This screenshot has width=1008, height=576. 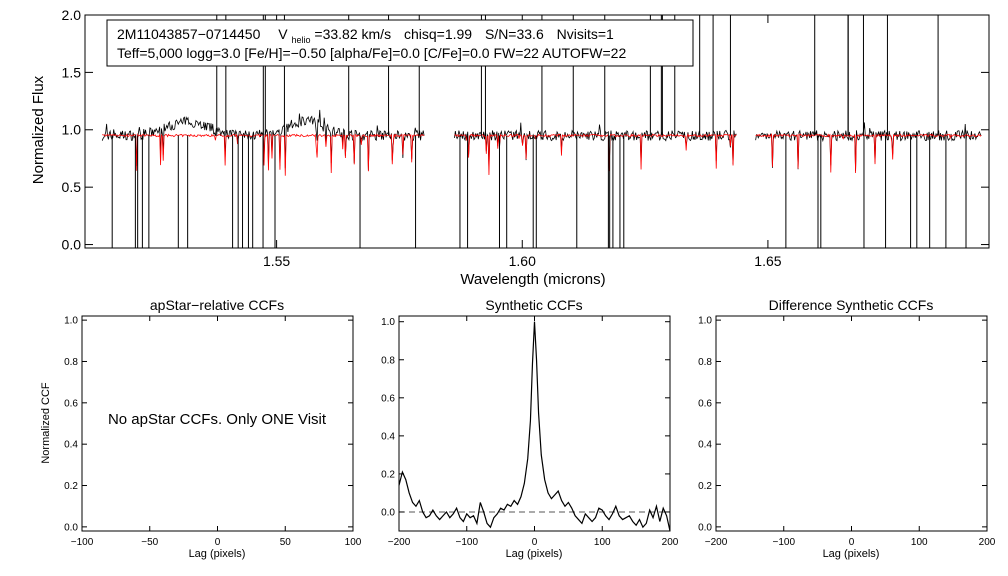 What do you see at coordinates (852, 542) in the screenshot?
I see `ccf-difference-x-tick-label: 0` at bounding box center [852, 542].